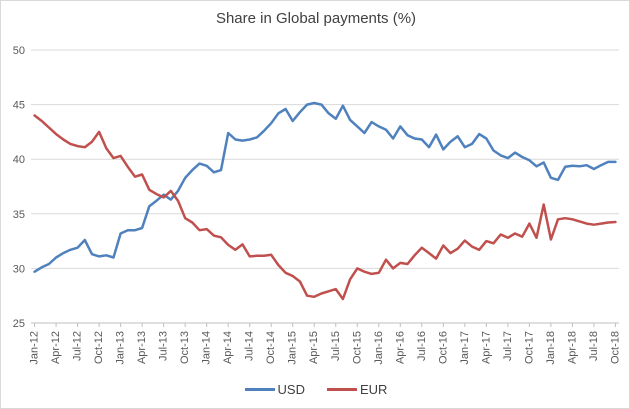 The height and width of the screenshot is (409, 630). I want to click on legend-item-eur: EUR, so click(357, 389).